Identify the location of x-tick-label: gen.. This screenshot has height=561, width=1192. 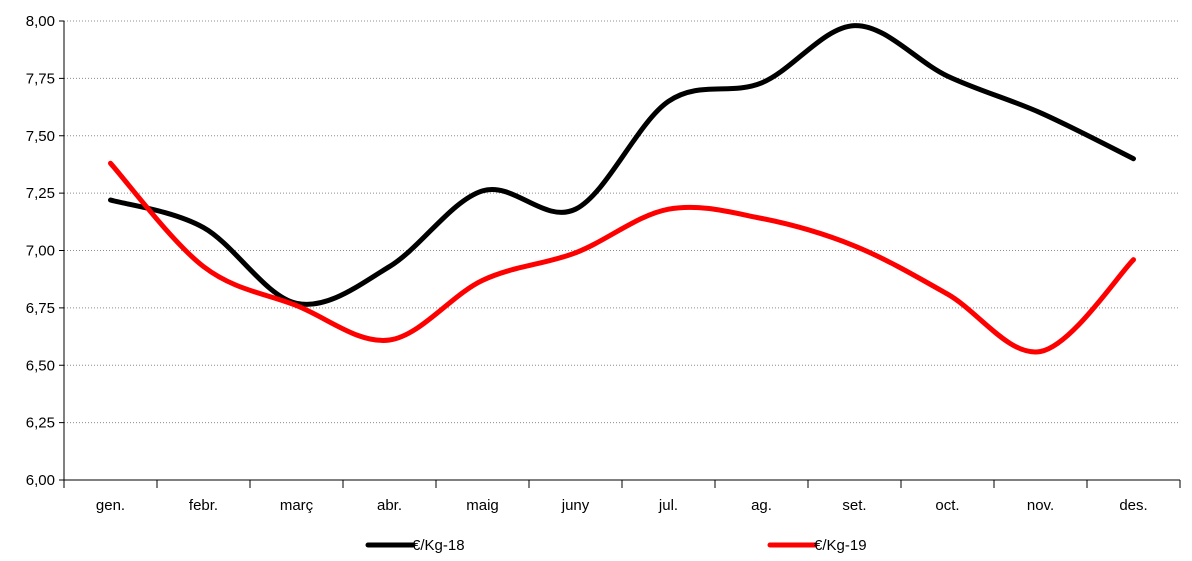
(110, 505).